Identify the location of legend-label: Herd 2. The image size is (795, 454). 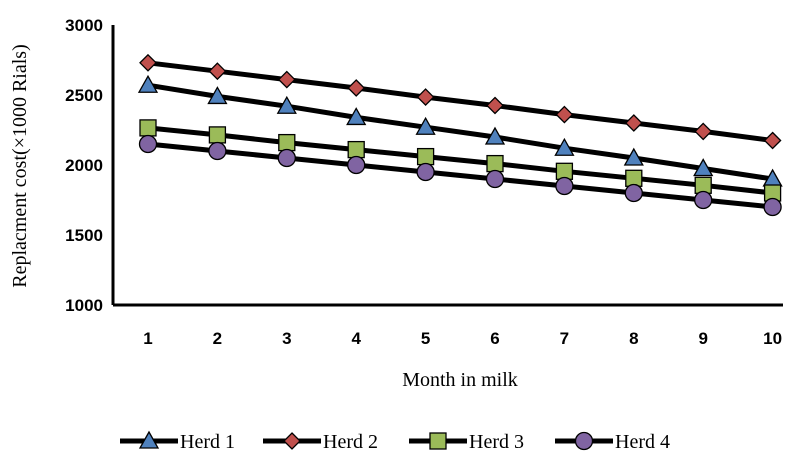
(350, 442).